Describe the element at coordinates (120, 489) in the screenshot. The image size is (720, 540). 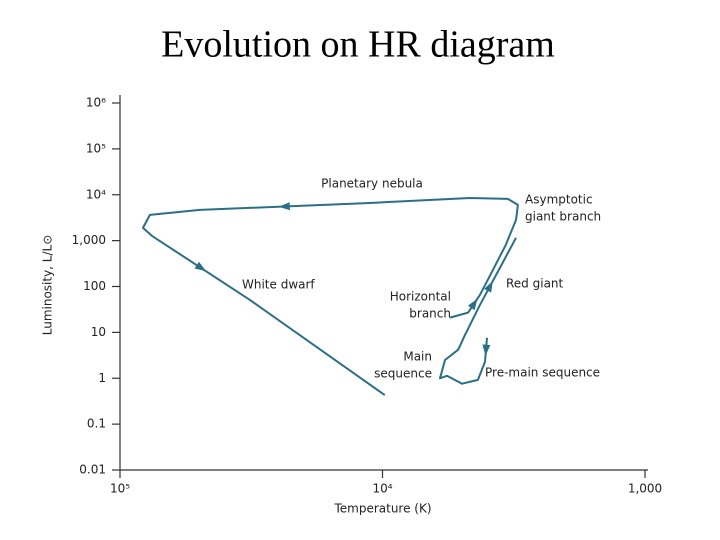
I see `x-tick-label: 10⁵` at that location.